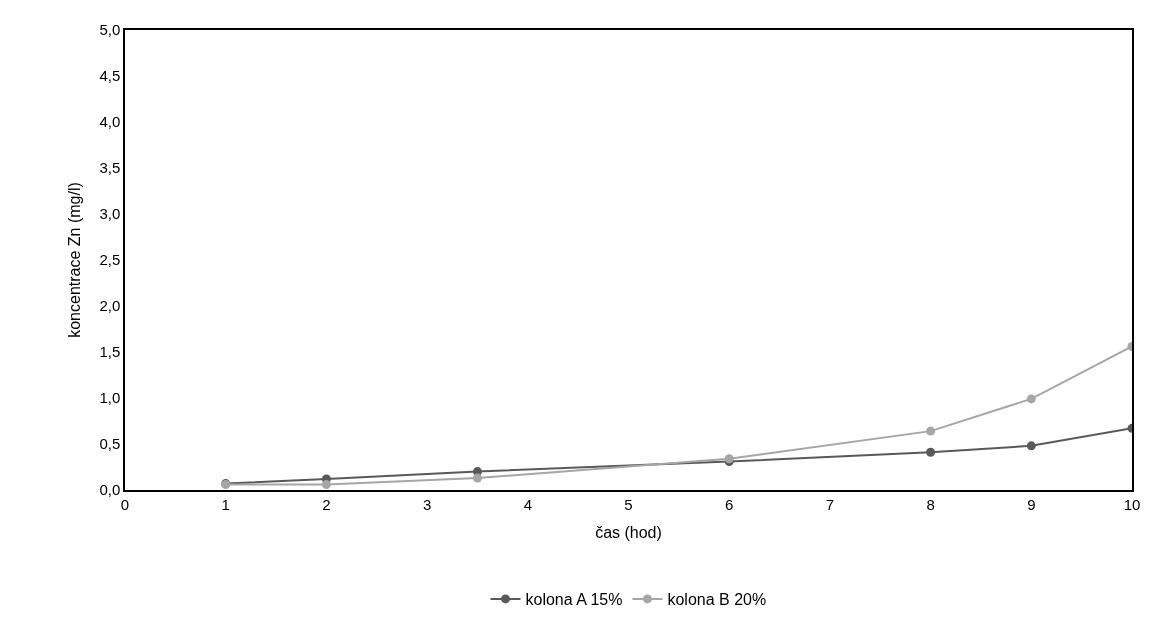  Describe the element at coordinates (110, 214) in the screenshot. I see `y-tick-label: 3,0` at that location.